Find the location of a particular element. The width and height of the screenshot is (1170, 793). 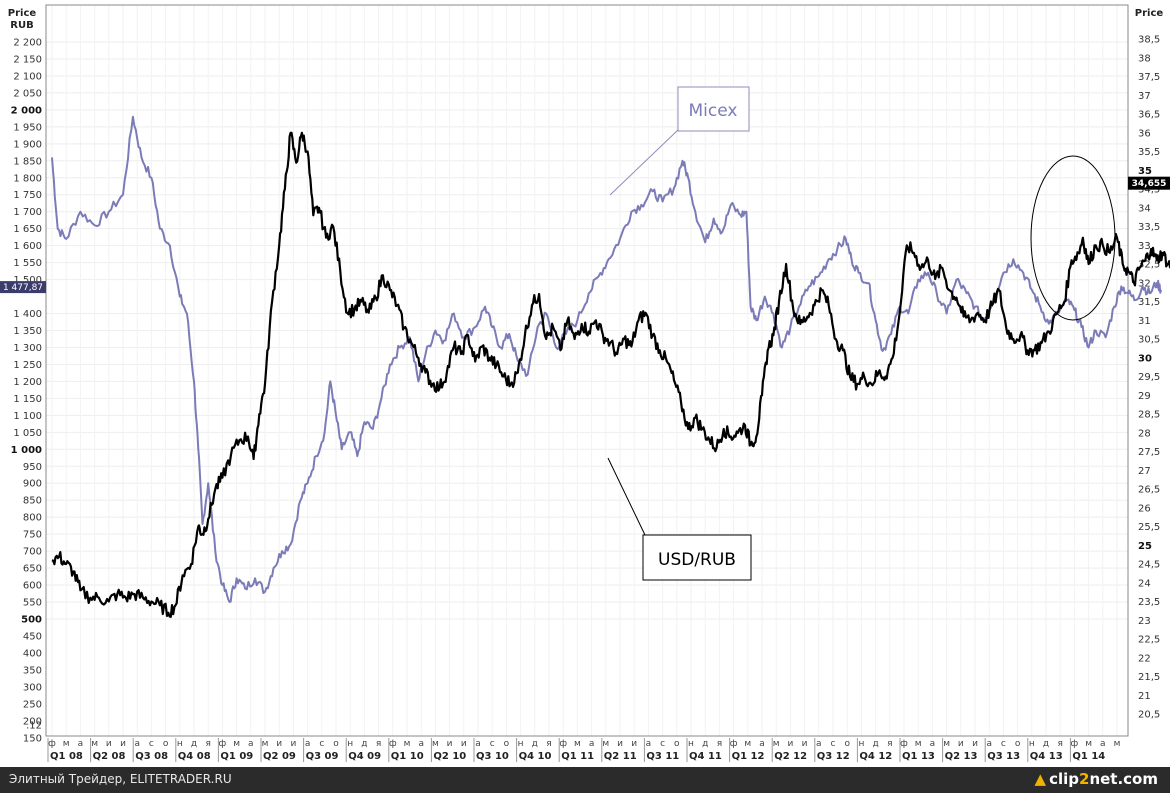

right-tick-label: 25,5 is located at coordinates (1149, 527).